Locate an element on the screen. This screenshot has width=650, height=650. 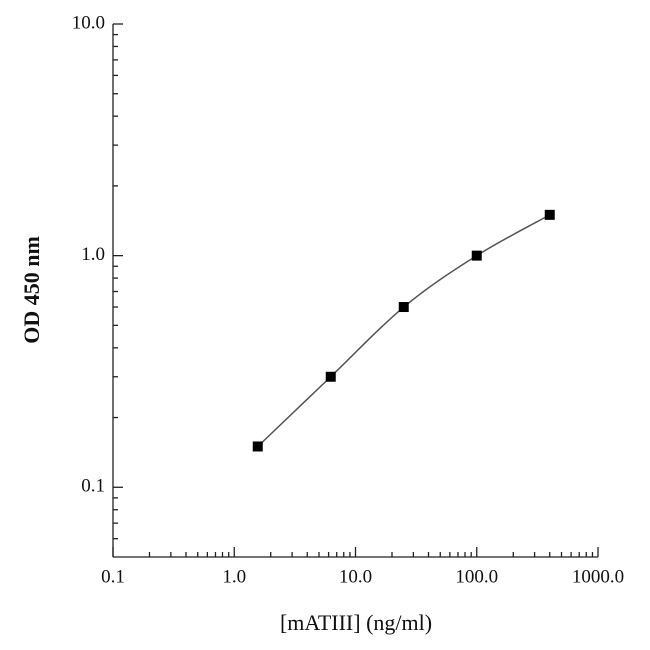
x-tick-label: 1000.0 is located at coordinates (598, 576).